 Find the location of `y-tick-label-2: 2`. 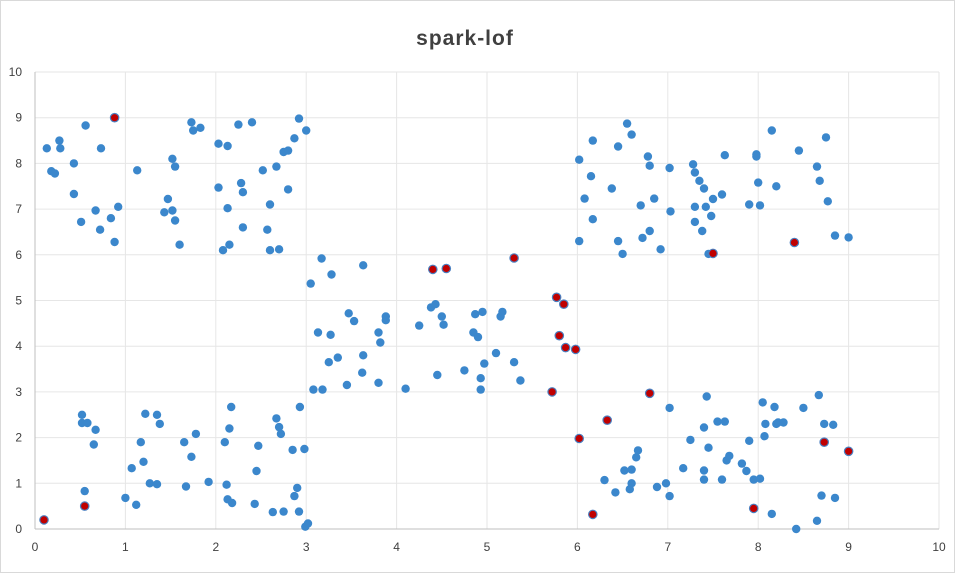

y-tick-label-2: 2 is located at coordinates (18, 438).